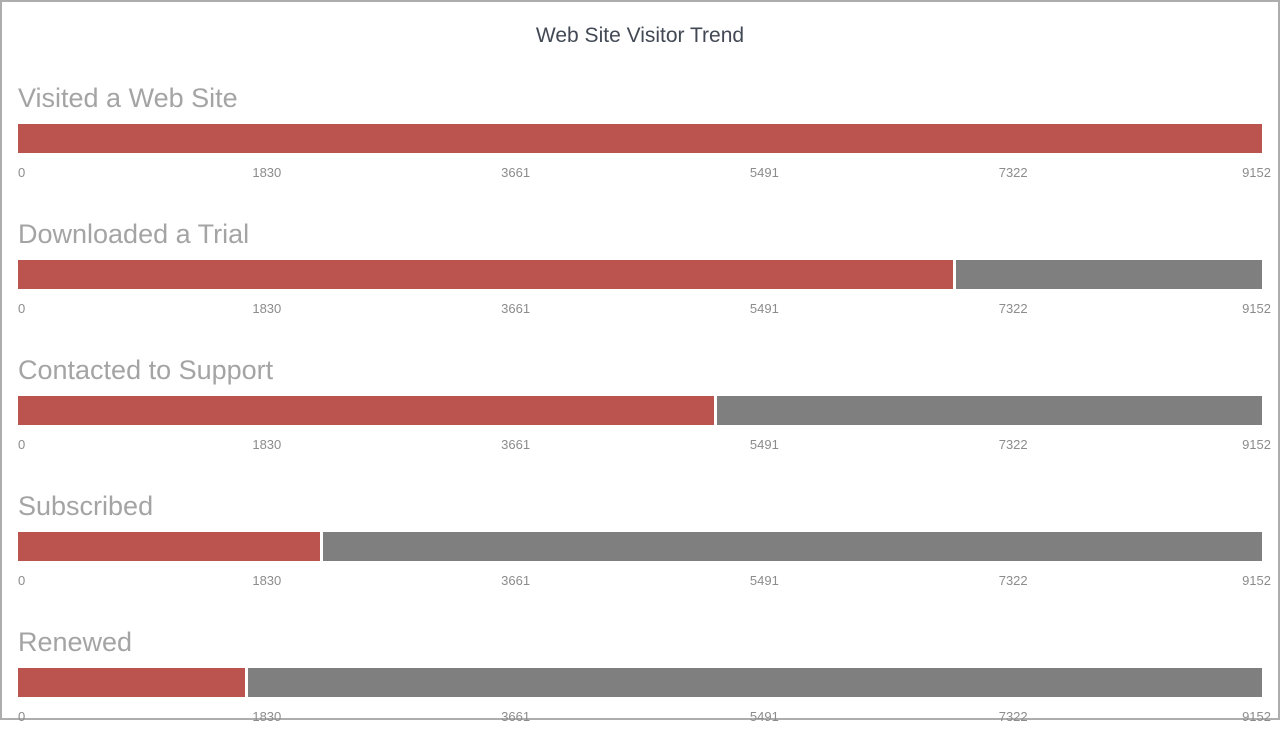  Describe the element at coordinates (134, 234) in the screenshot. I see `row-label: Downloaded a Trial` at that location.